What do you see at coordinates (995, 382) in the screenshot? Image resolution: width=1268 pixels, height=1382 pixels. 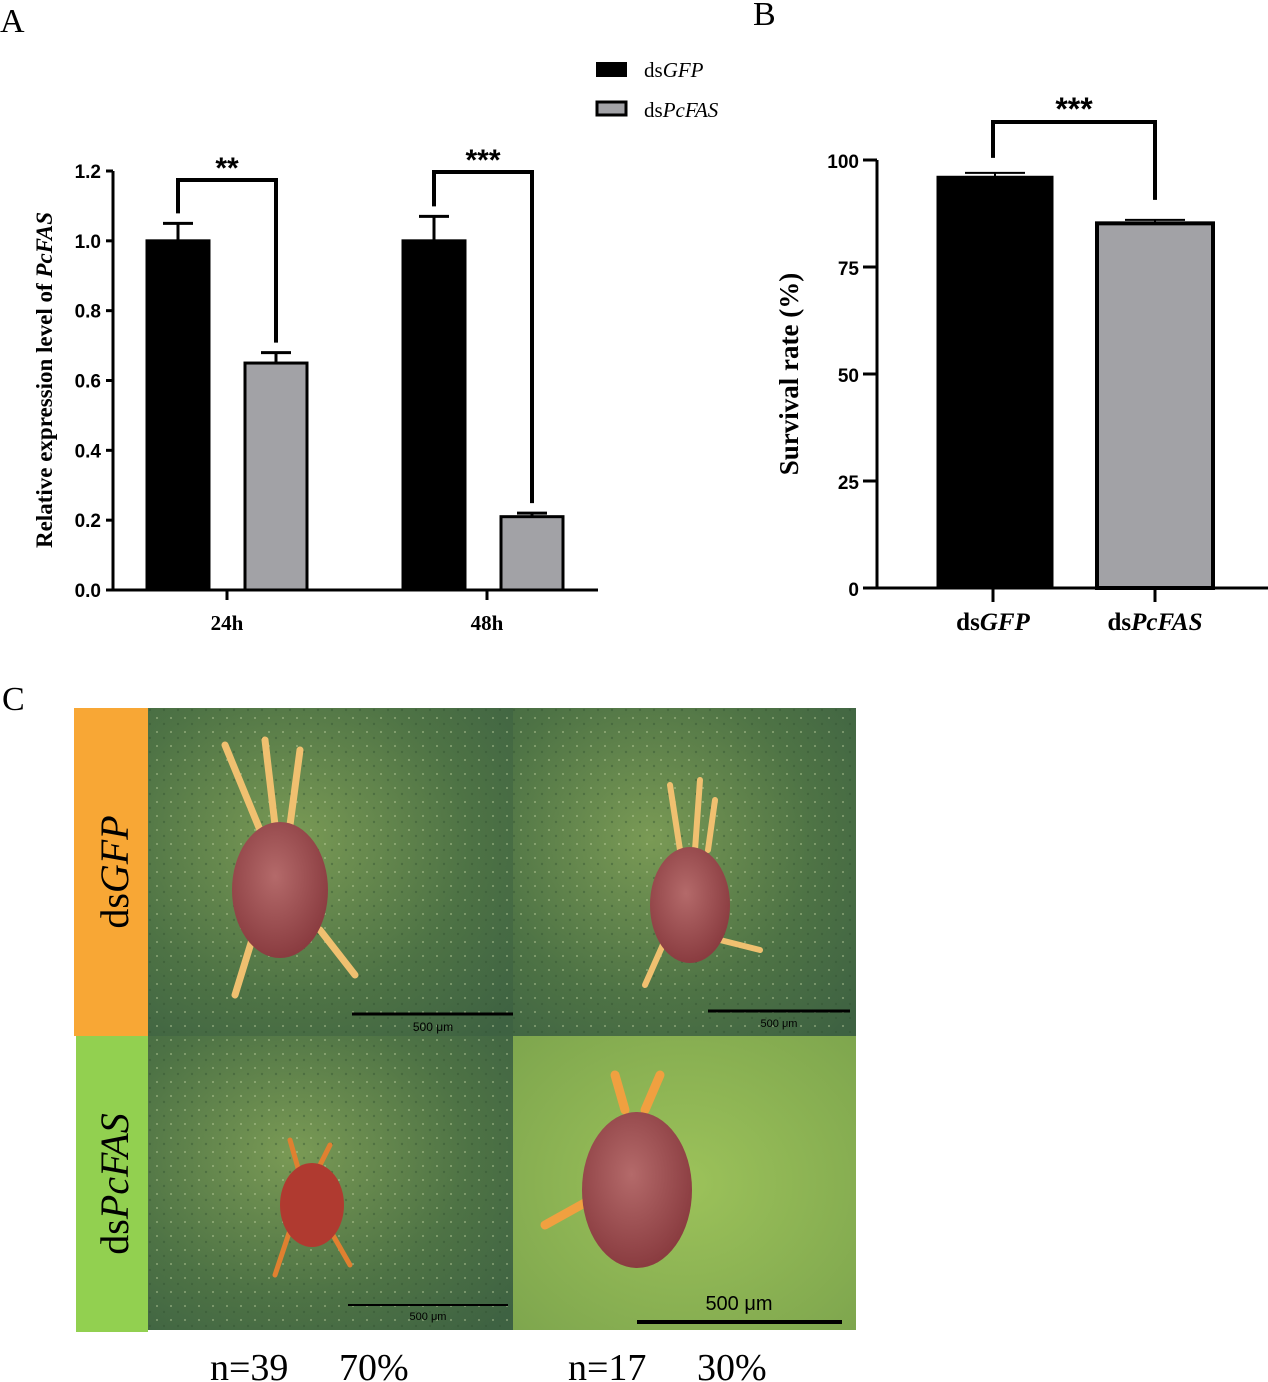 I see `bar-dsgfp` at bounding box center [995, 382].